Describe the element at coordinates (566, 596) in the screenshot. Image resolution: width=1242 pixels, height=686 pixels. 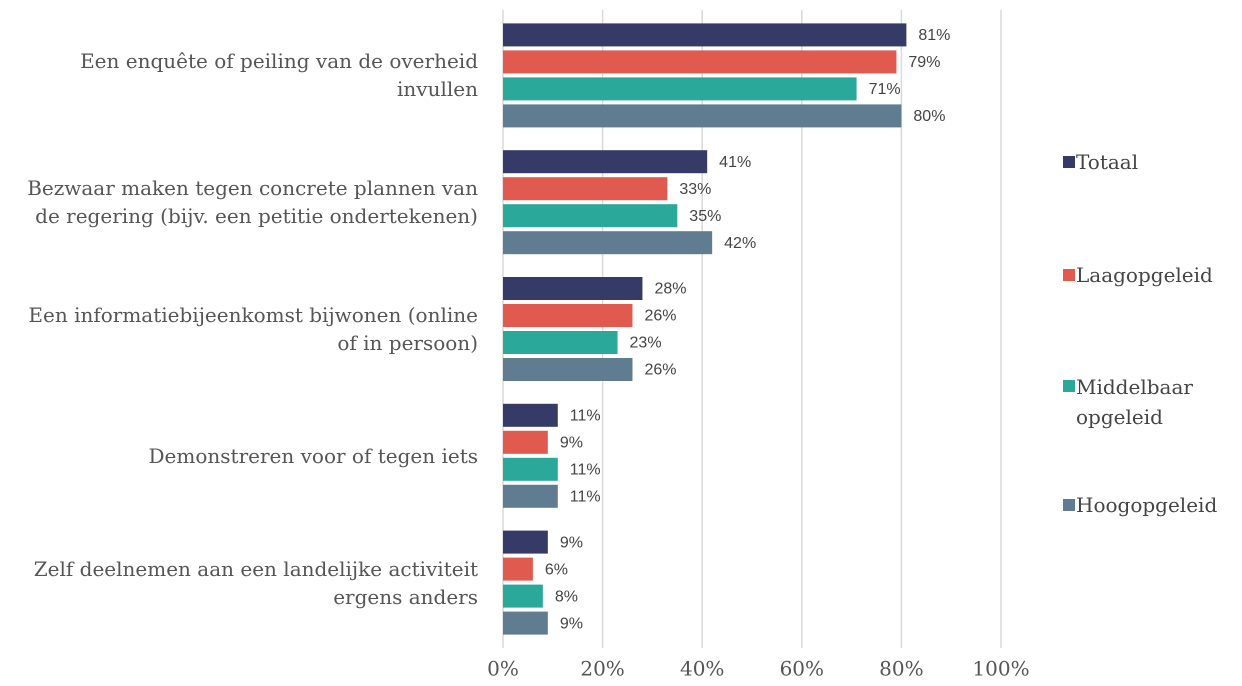
I see `value-label: 8%` at that location.